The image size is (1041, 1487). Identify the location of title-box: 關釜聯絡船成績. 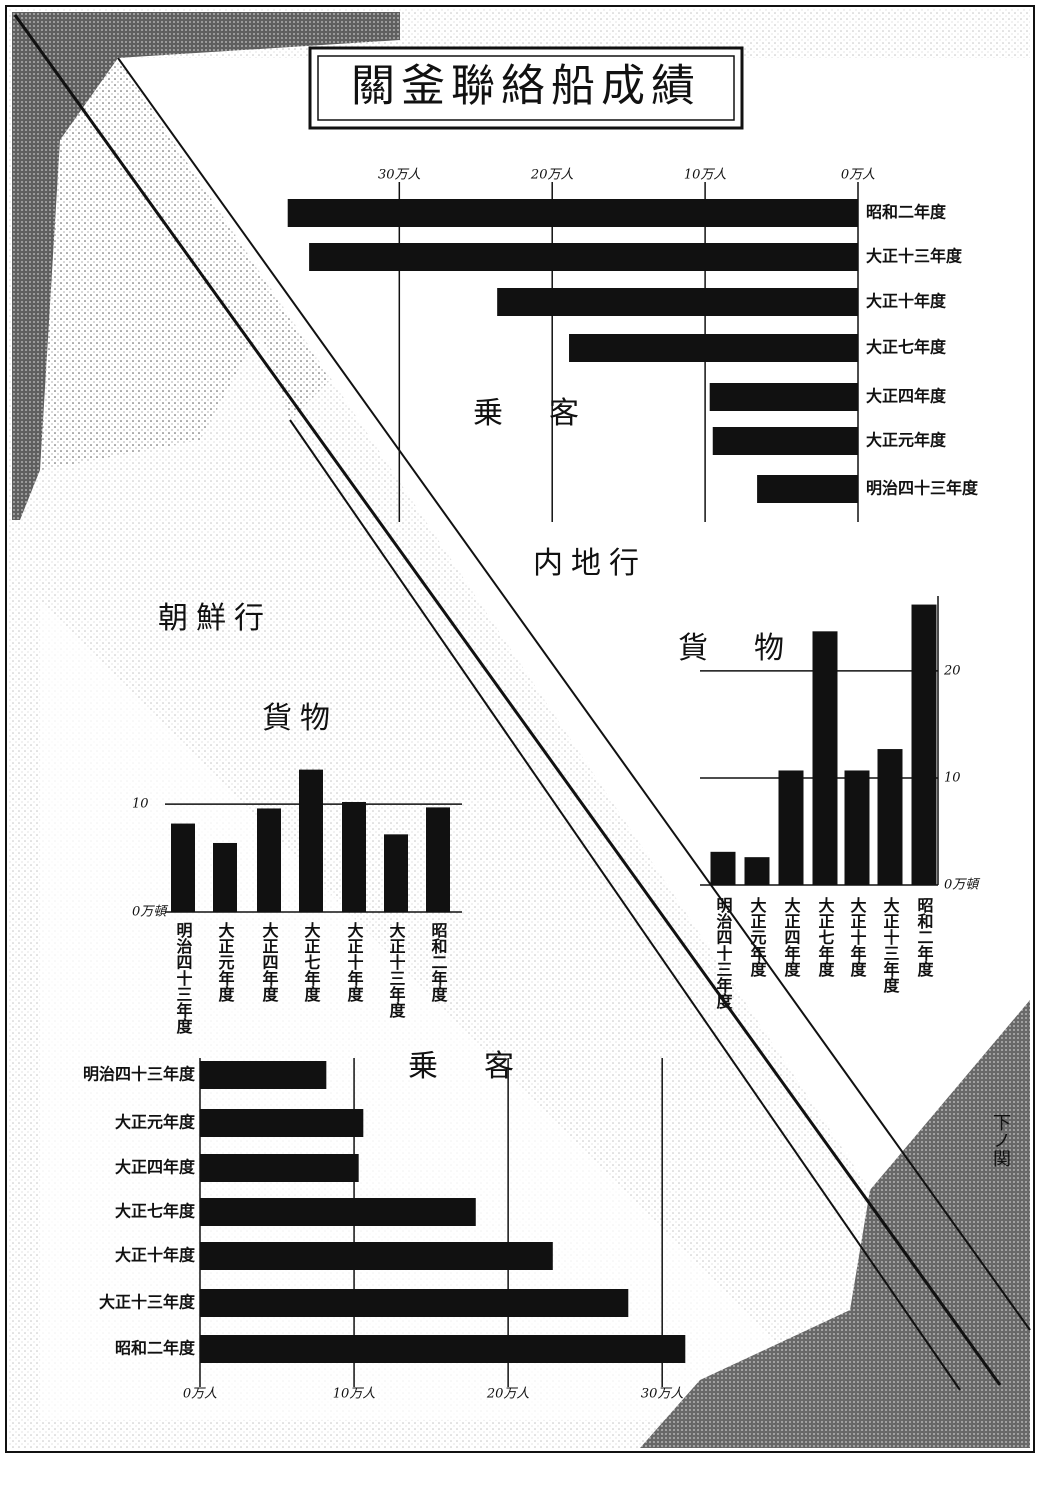
(526, 88).